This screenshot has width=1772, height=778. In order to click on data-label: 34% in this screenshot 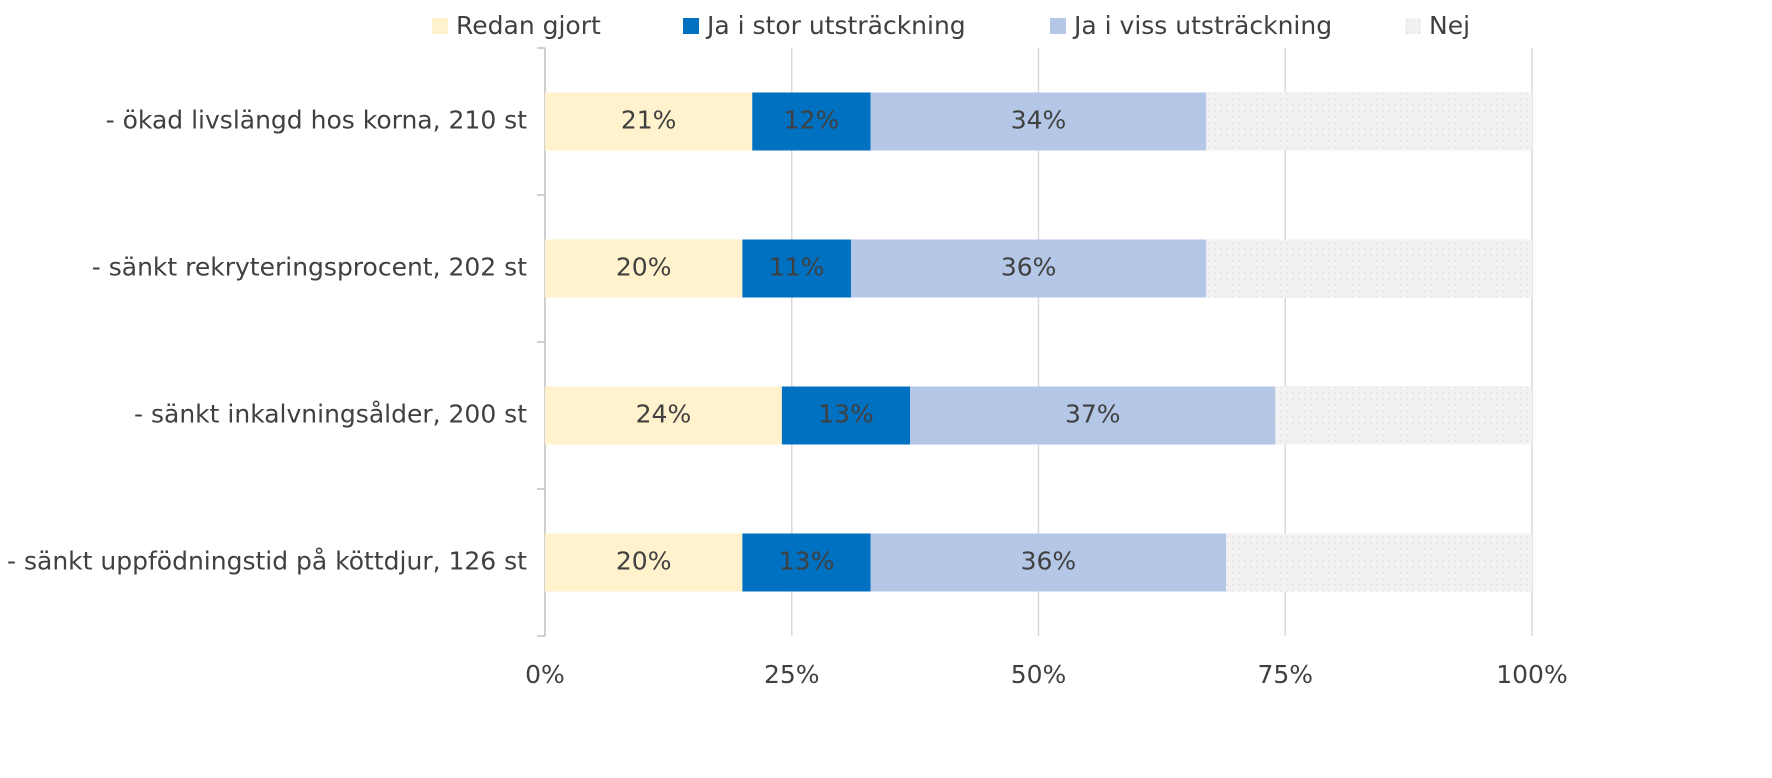, I will do `click(1039, 120)`.